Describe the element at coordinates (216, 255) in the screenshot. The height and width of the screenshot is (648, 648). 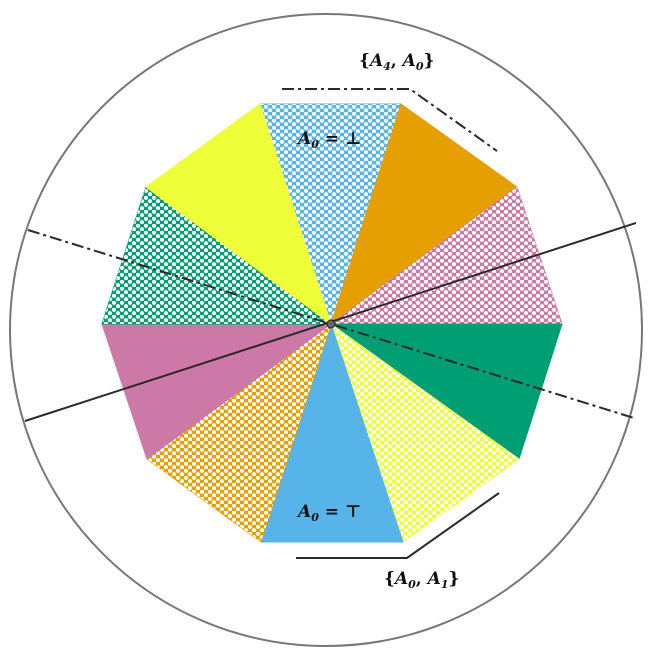
I see `sector-upper-left-dots` at that location.